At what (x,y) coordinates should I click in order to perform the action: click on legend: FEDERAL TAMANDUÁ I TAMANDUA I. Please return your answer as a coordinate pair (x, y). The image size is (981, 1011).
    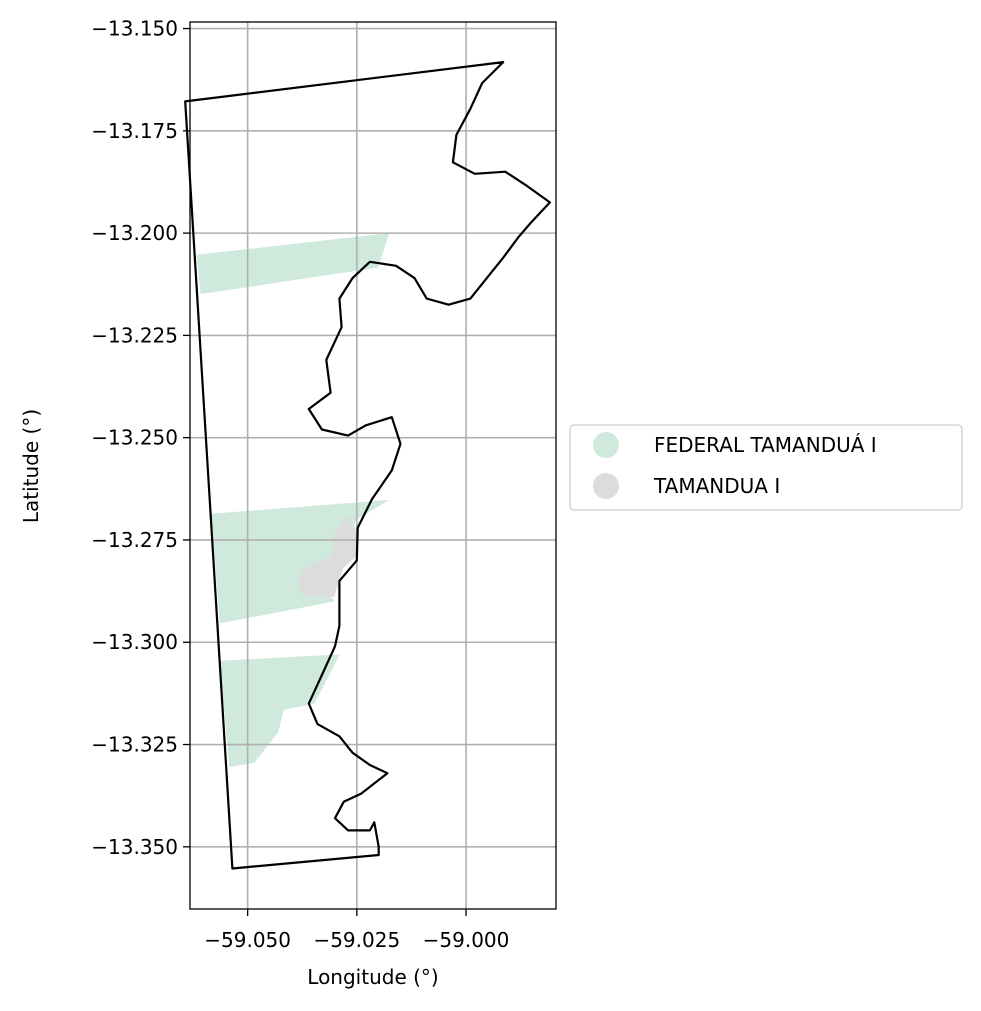
    Looking at the image, I should click on (766, 467).